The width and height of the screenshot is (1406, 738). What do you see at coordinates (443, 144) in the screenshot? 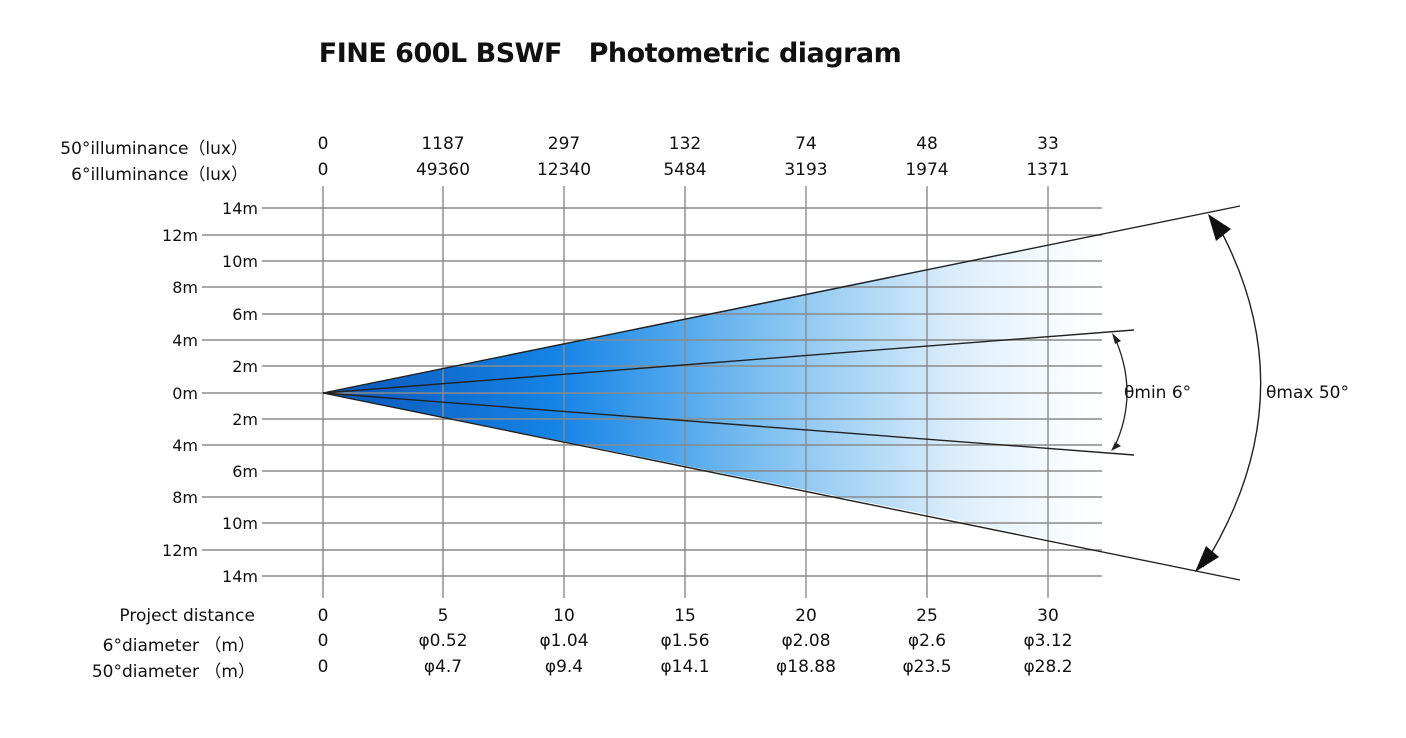
I see `illum50-5: 1187` at bounding box center [443, 144].